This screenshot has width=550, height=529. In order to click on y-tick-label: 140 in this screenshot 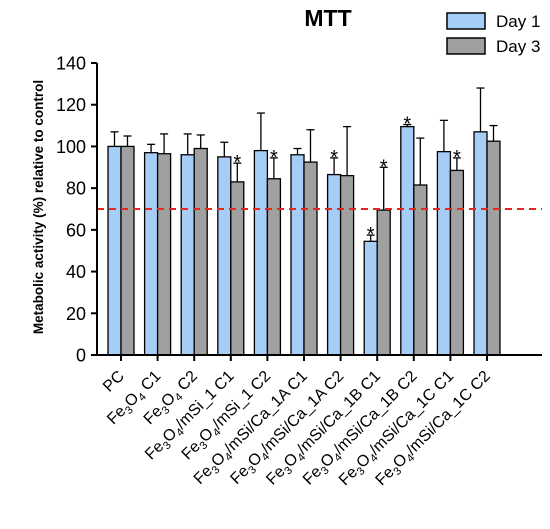, I will do `click(71, 64)`.